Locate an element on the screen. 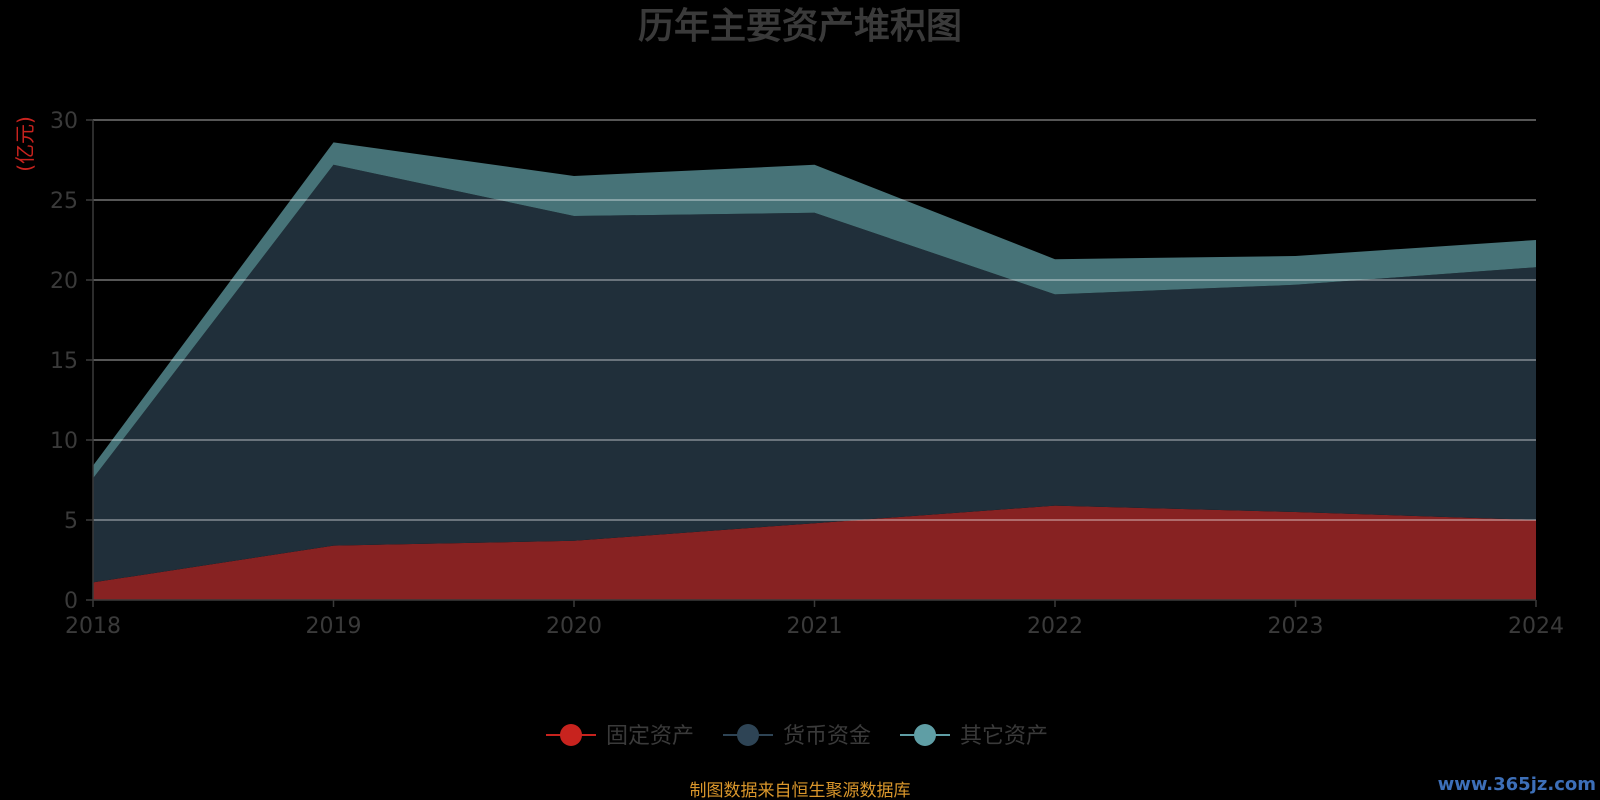  legend-label-0: 固定资产 is located at coordinates (650, 736).